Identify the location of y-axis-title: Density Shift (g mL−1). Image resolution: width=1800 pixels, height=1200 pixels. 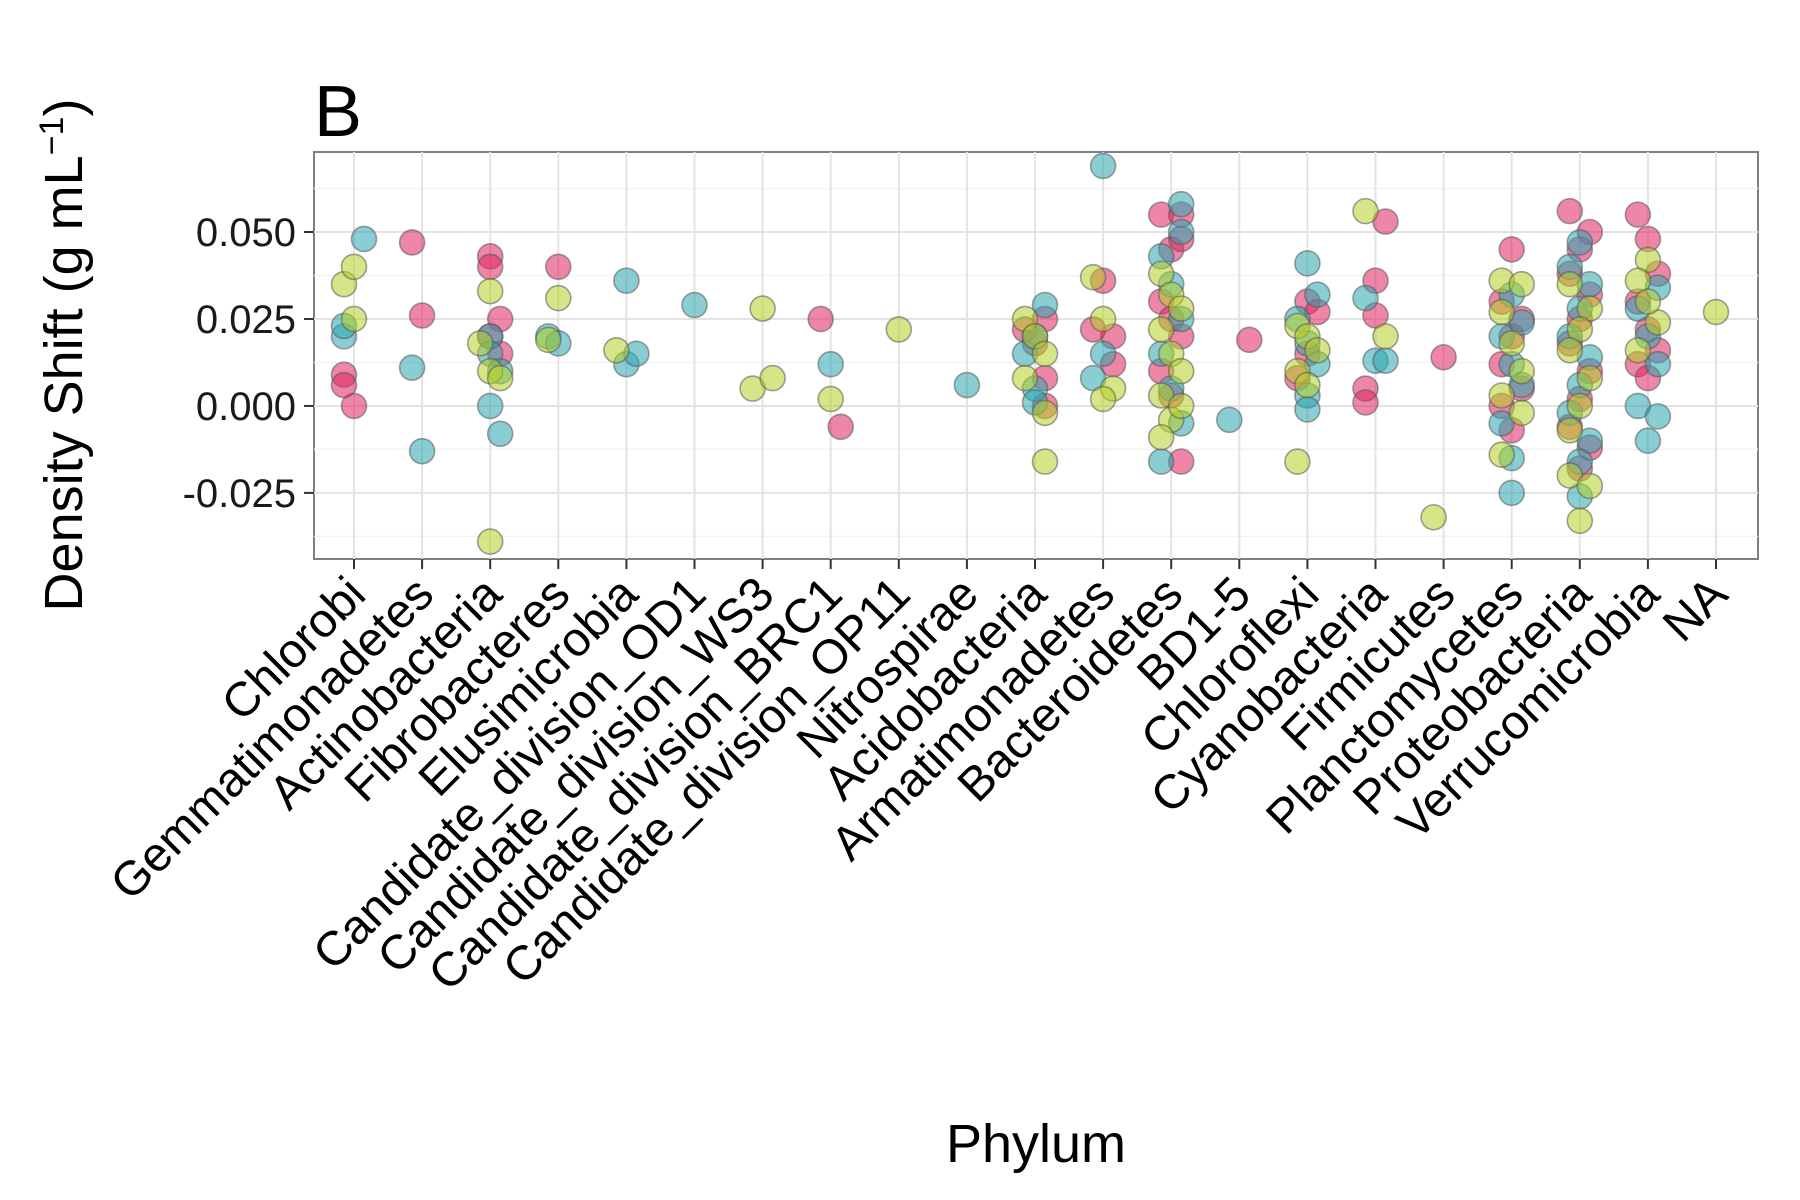
(63, 355).